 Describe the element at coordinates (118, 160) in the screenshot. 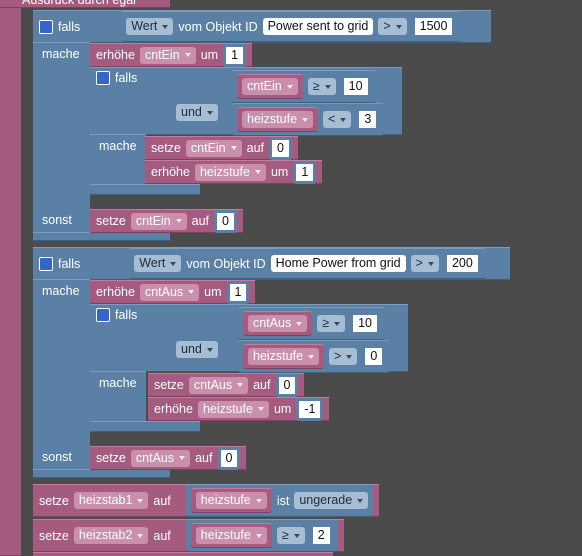

I see `inner-if-strip` at that location.